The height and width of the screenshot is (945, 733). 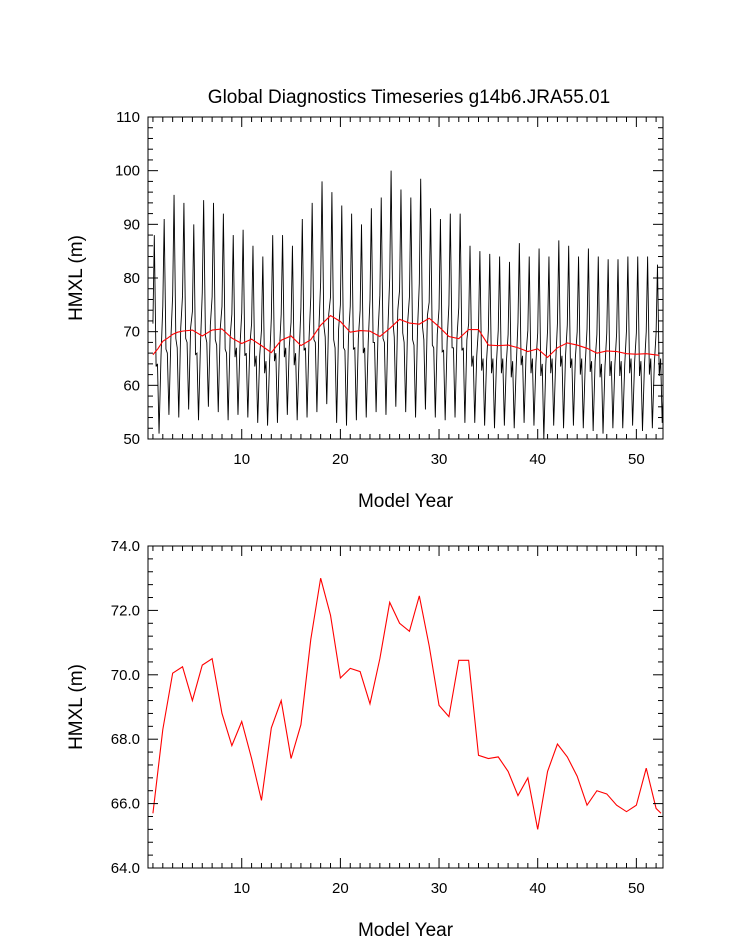 What do you see at coordinates (125, 675) in the screenshot?
I see `chart1-ytick-label: 70.0` at bounding box center [125, 675].